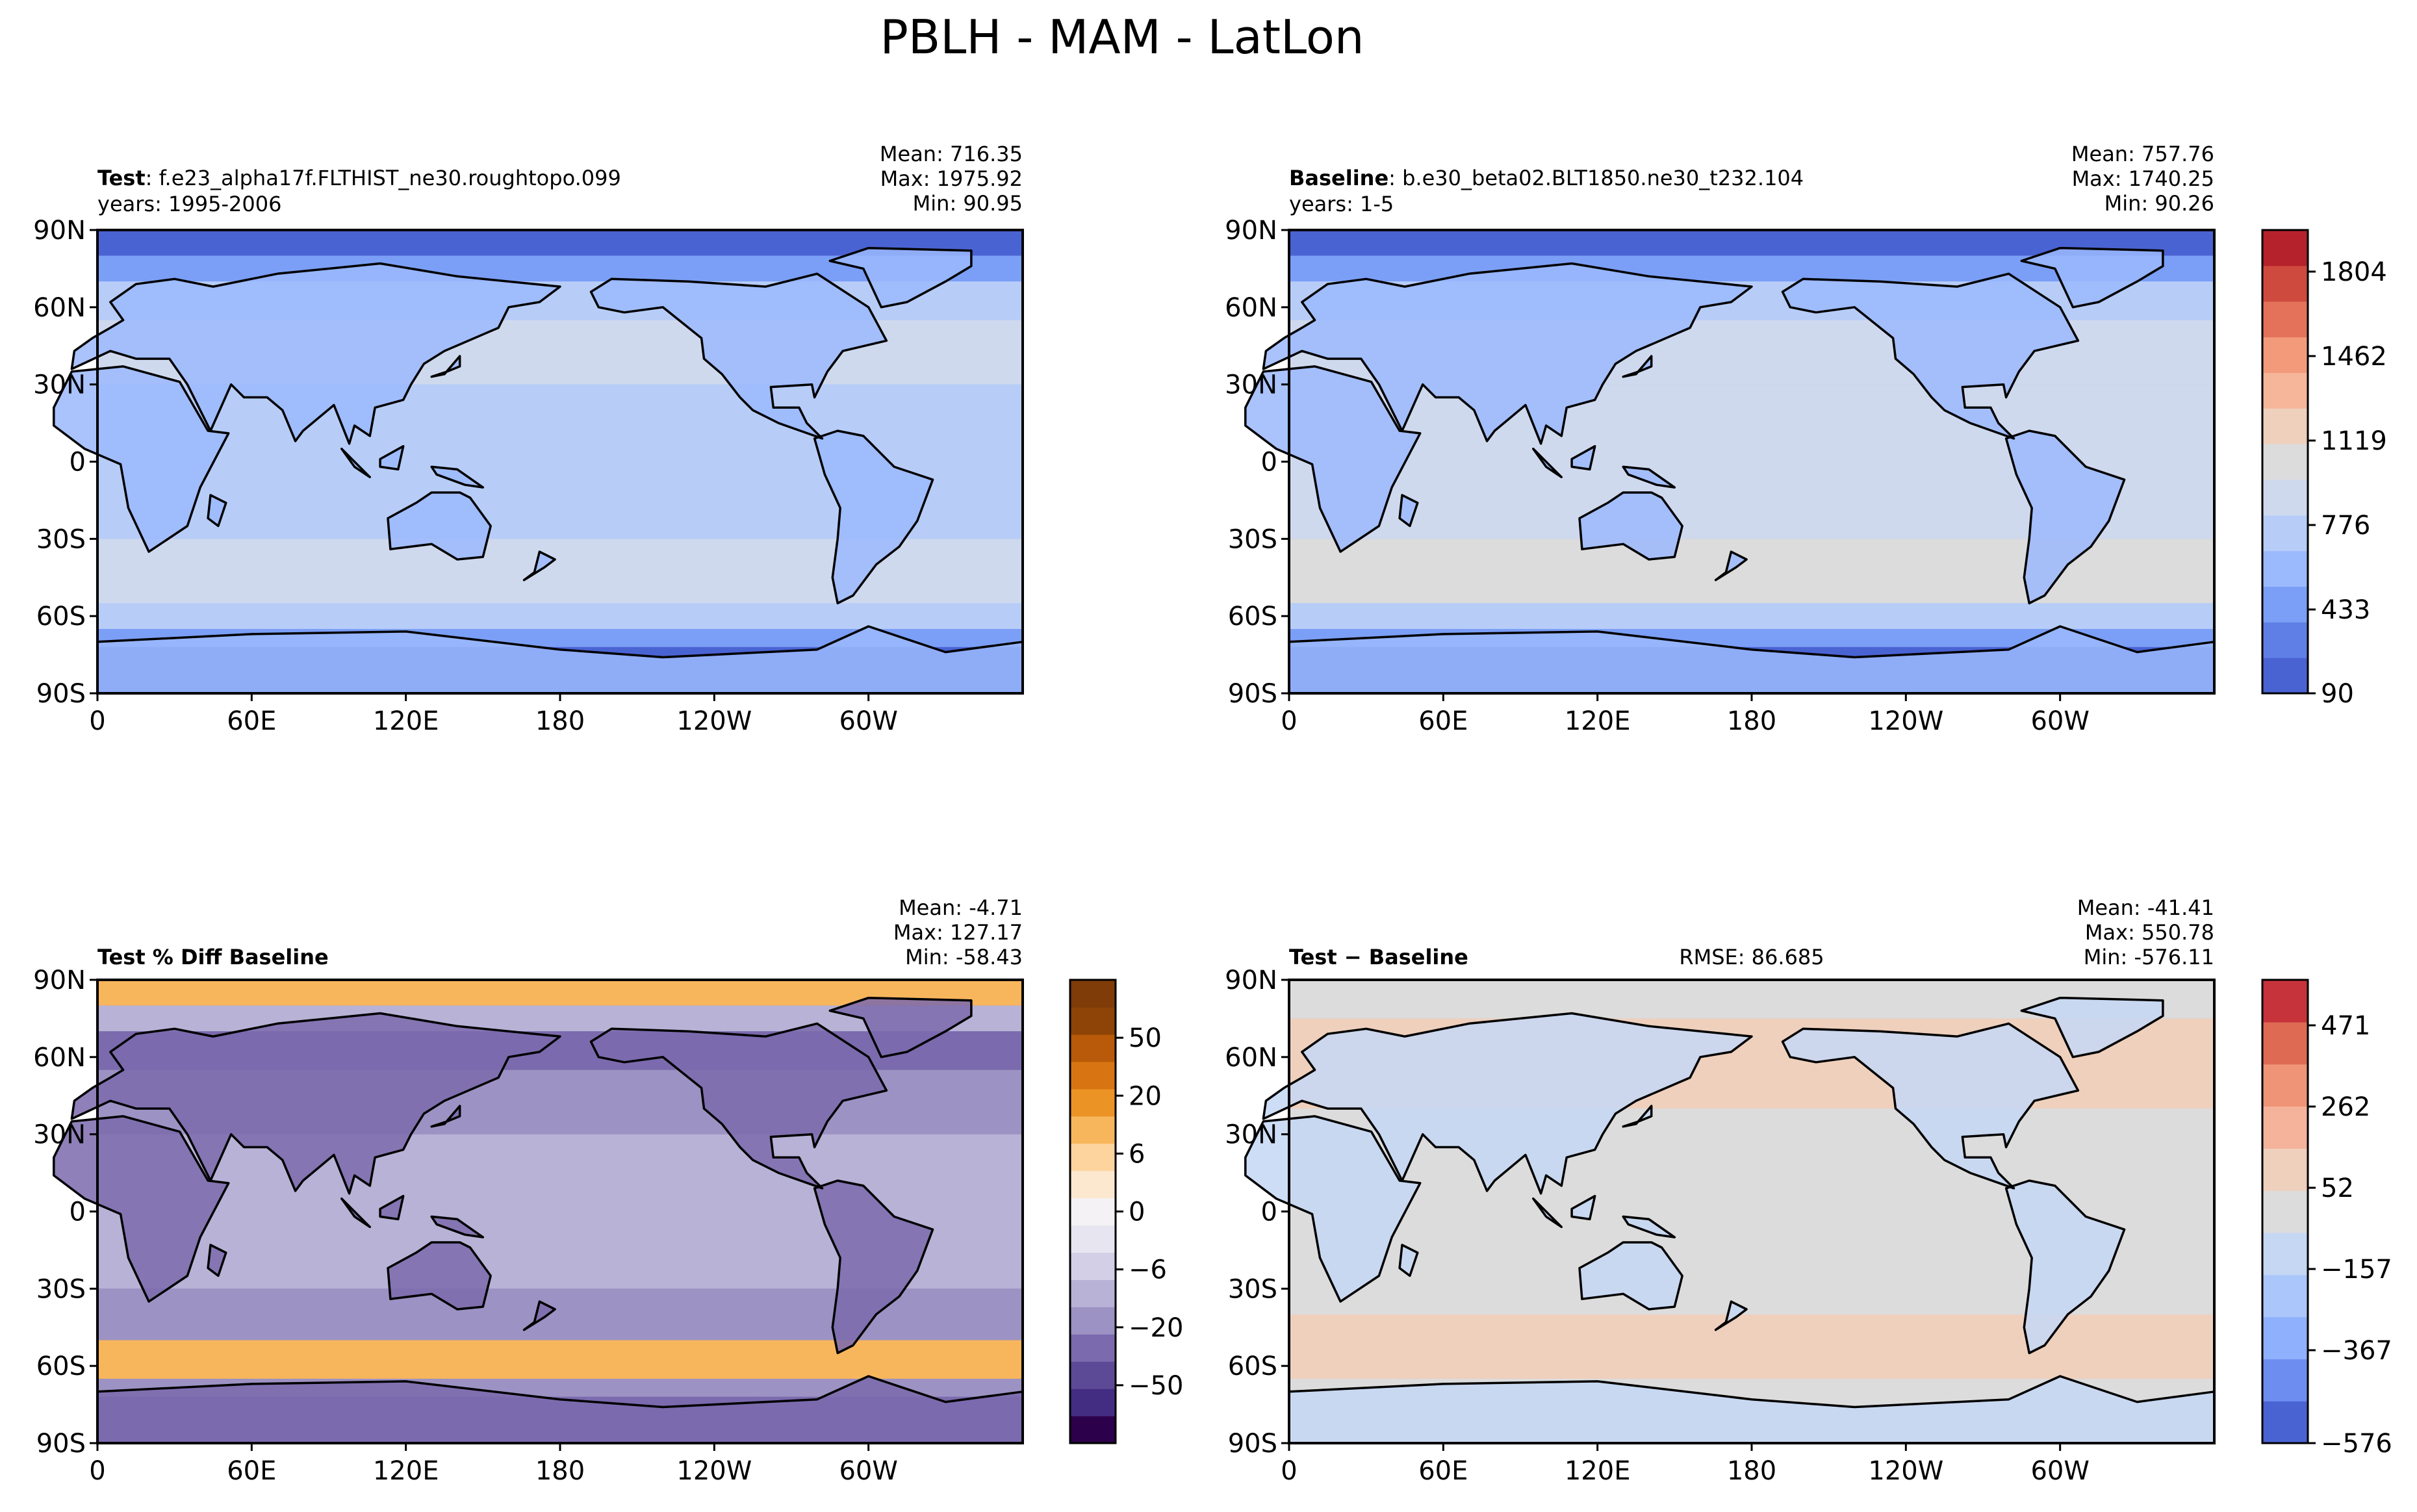 This screenshot has height=1512, width=2417. I want to click on map-test-lat-tick-label: 60N, so click(59, 308).